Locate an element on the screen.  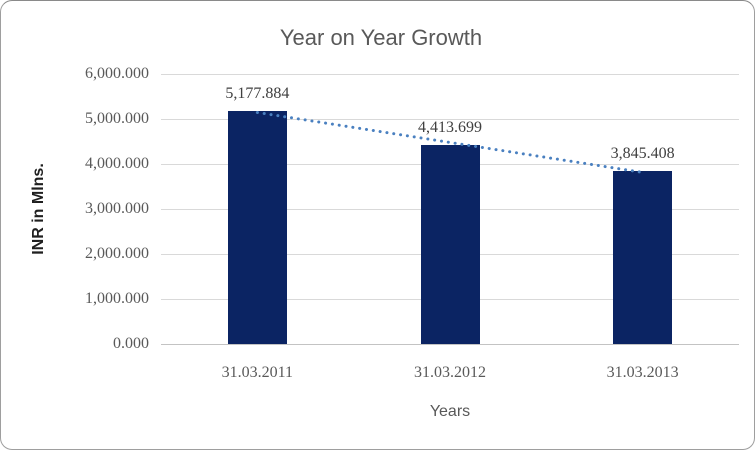
x-tick-label: 31.03.2012 is located at coordinates (450, 372).